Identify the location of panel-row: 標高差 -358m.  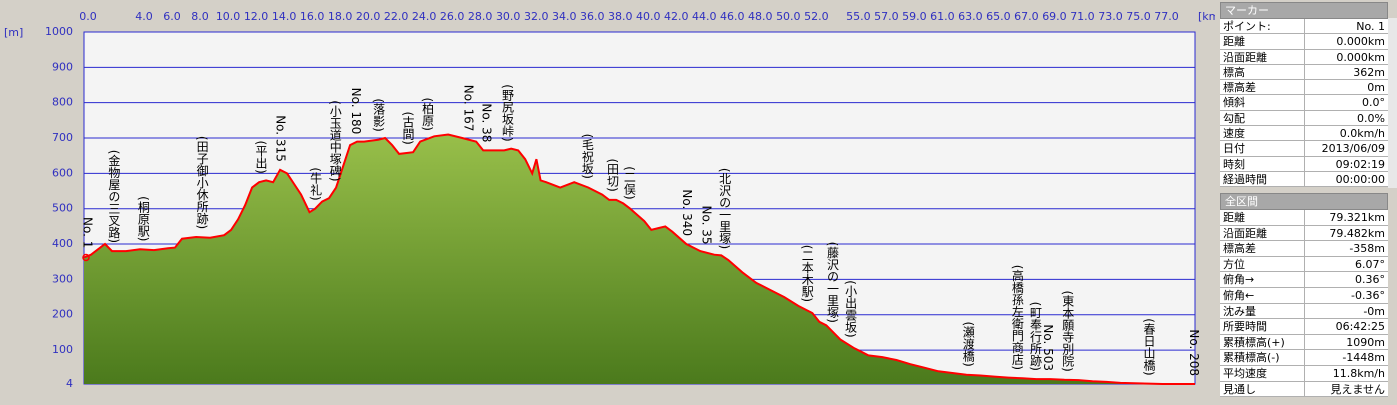
(1304, 249).